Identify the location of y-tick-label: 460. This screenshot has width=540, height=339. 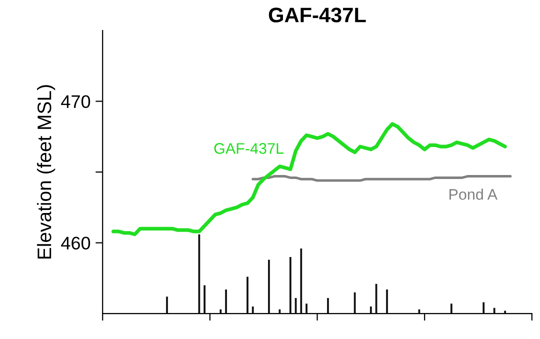
(75, 243).